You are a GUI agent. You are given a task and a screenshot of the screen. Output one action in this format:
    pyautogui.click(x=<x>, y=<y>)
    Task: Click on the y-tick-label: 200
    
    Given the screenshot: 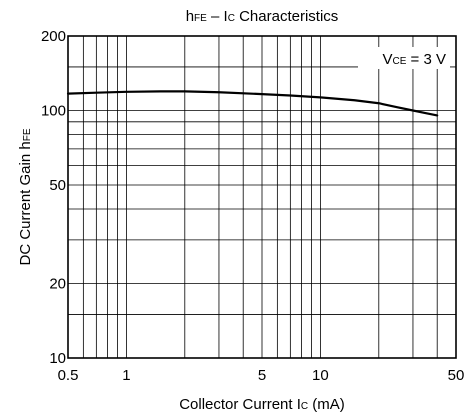 What is the action you would take?
    pyautogui.click(x=53, y=36)
    